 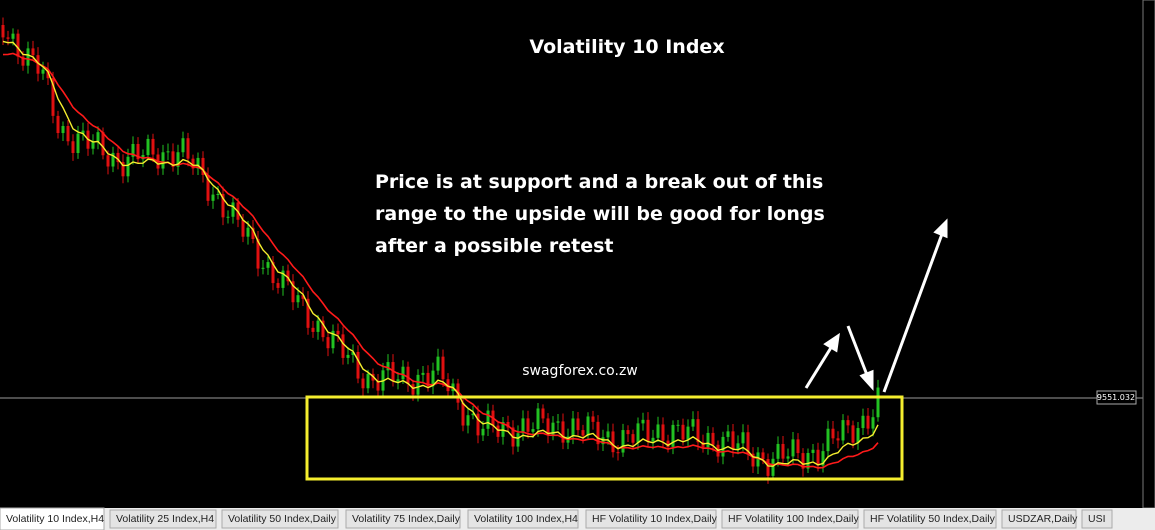 I want to click on watermark: swagforex.co.zw, so click(x=580, y=371).